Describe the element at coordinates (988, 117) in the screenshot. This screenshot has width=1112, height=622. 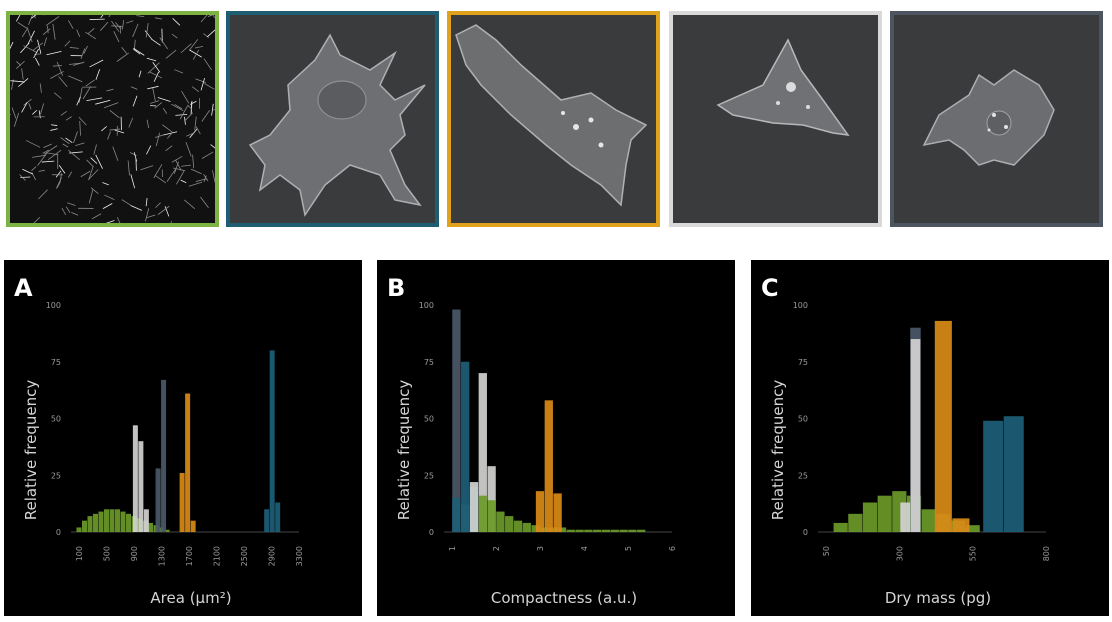
I see `cell-dark-image` at that location.